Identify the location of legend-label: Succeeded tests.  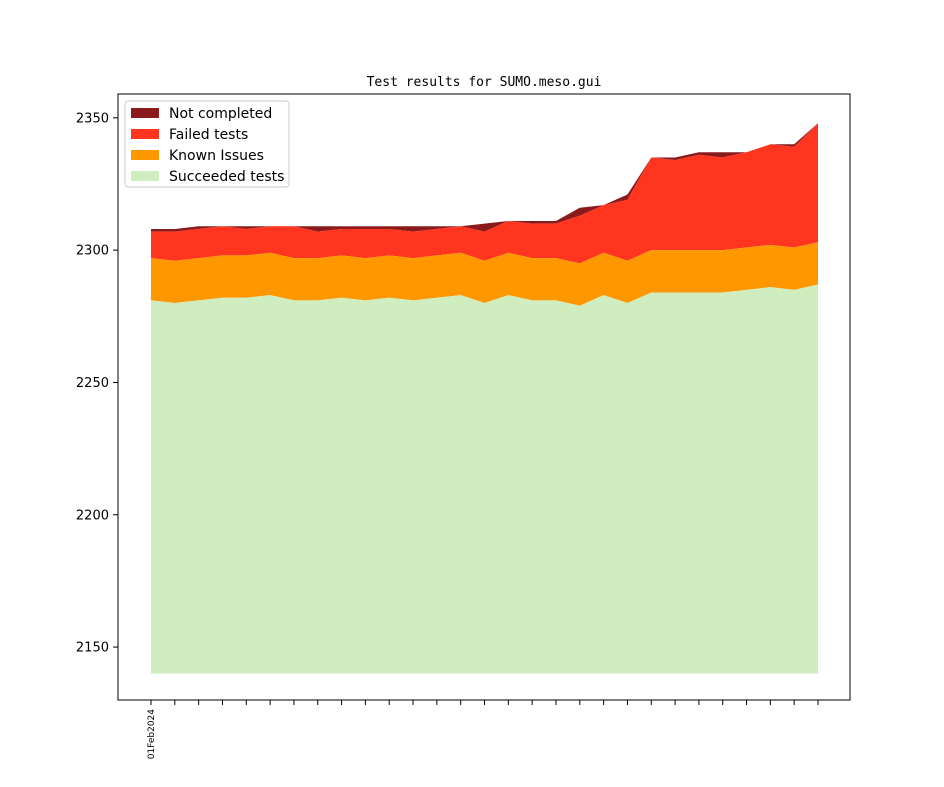
(226, 177).